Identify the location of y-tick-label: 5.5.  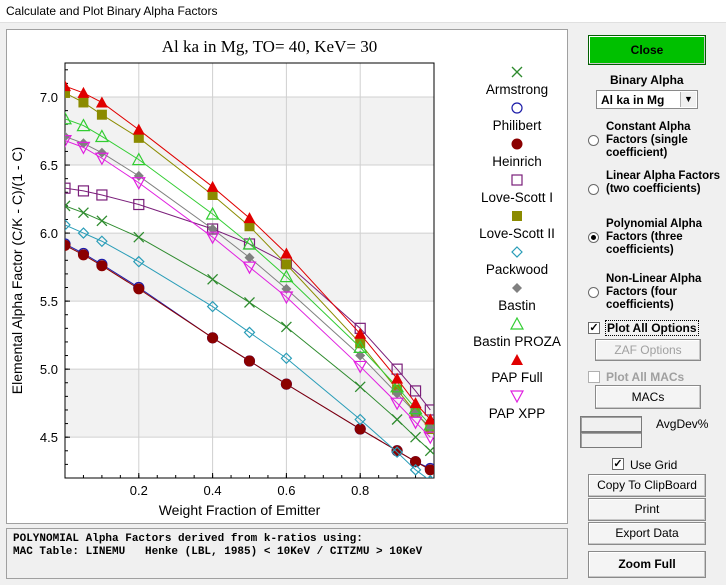
(49, 301).